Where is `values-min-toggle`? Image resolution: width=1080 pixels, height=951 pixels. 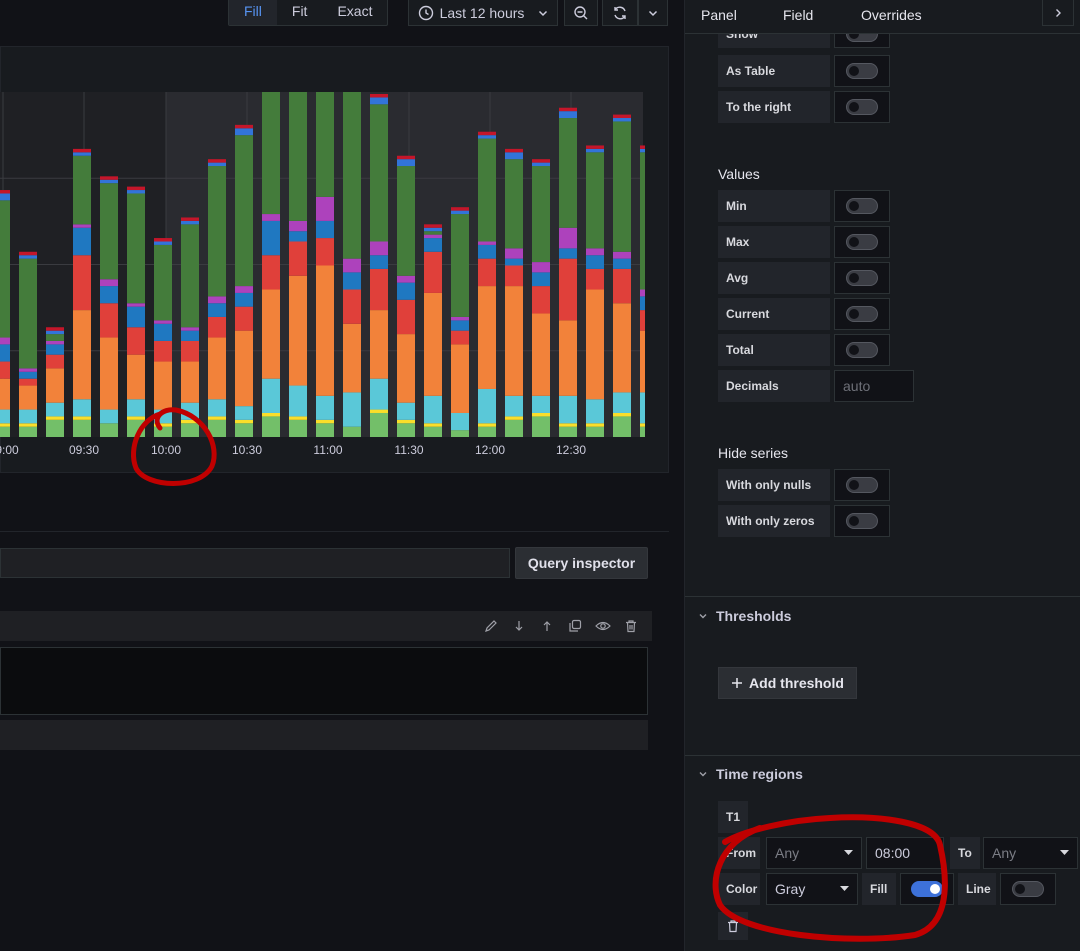 values-min-toggle is located at coordinates (862, 206).